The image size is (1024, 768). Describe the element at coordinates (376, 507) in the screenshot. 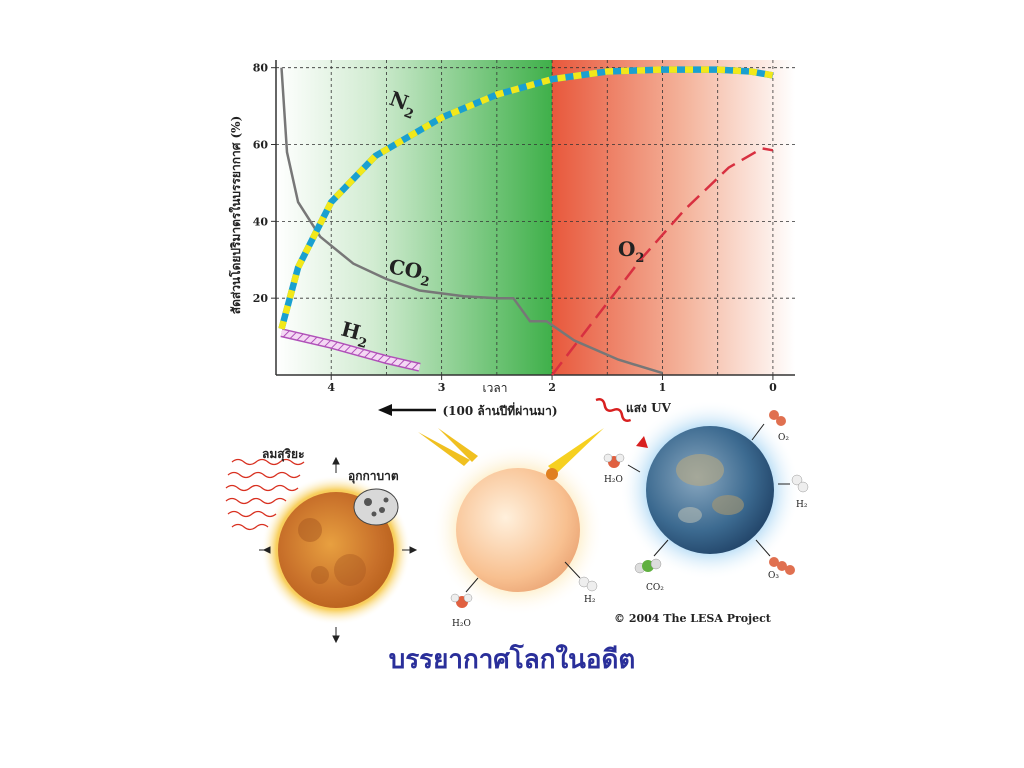

I see `meteor-icon` at that location.